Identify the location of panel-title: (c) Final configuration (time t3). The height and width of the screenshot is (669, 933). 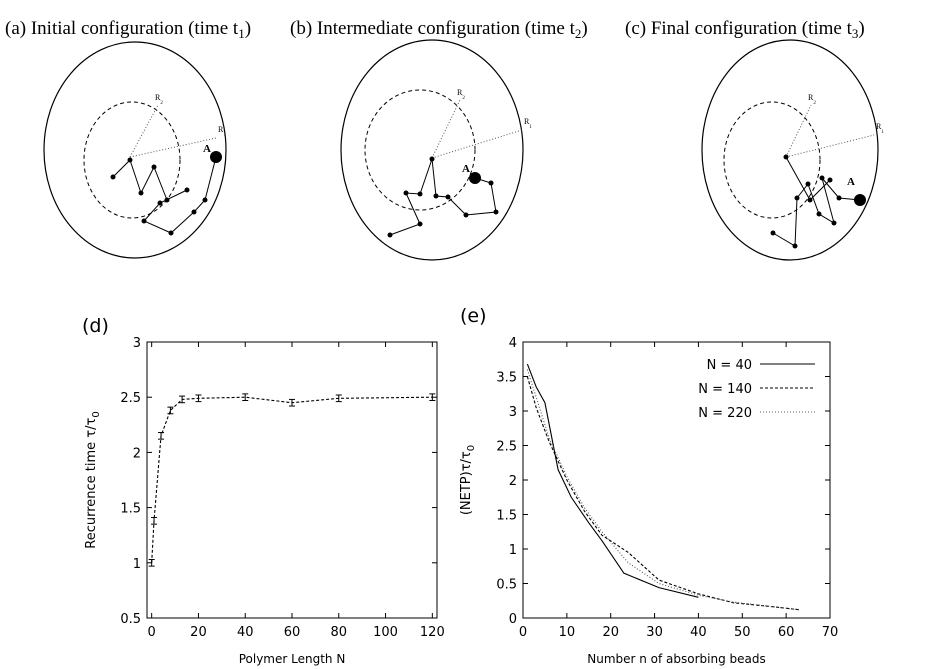
(745, 29).